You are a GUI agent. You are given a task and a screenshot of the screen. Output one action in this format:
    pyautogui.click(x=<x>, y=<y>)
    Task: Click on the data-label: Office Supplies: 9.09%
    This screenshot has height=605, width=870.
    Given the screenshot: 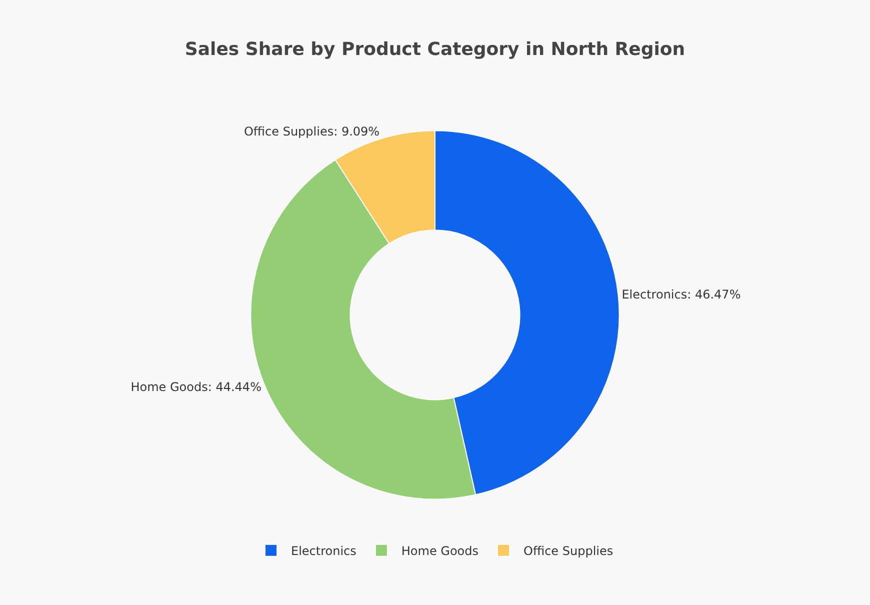 What is the action you would take?
    pyautogui.click(x=312, y=131)
    